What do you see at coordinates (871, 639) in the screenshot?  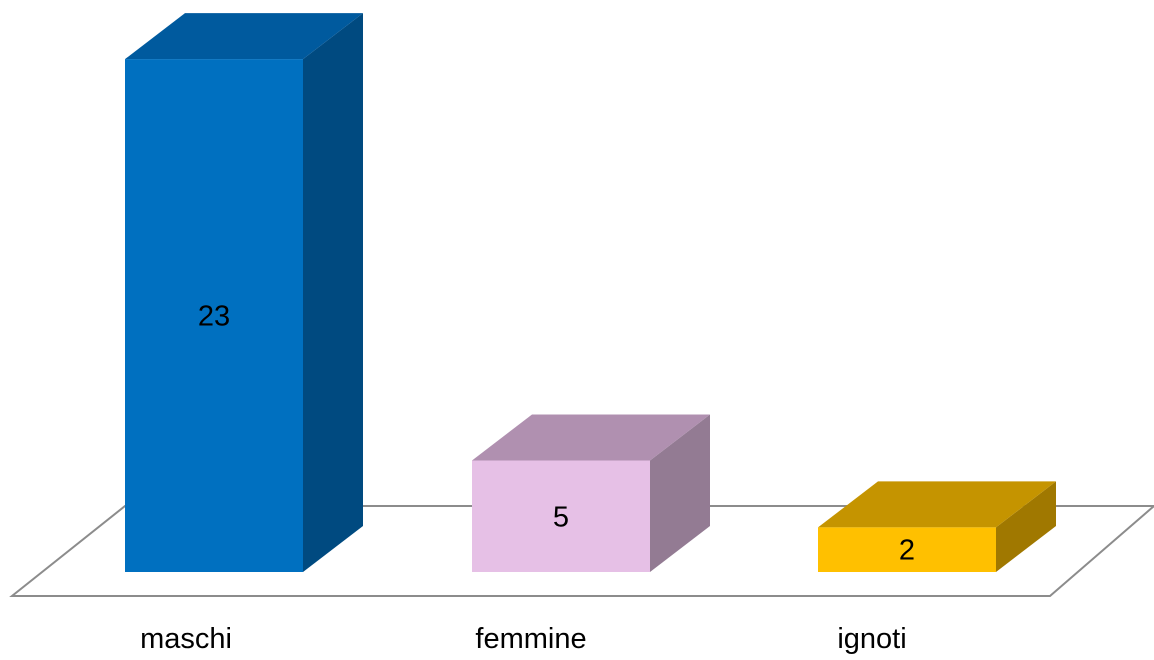 I see `category-label: ignoti` at bounding box center [871, 639].